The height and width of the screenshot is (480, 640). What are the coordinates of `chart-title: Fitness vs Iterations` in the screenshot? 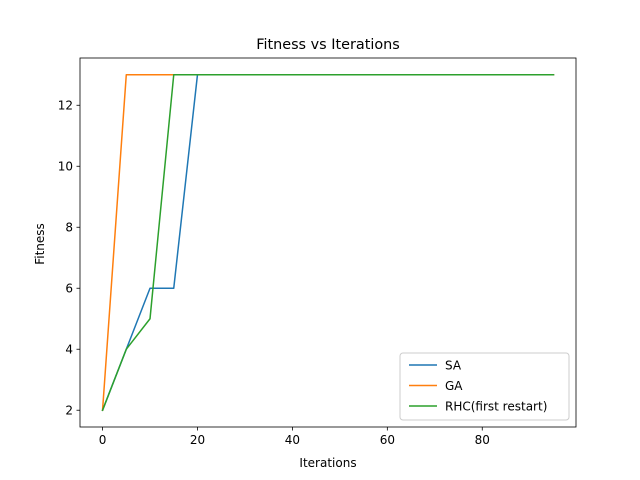 It's located at (328, 45).